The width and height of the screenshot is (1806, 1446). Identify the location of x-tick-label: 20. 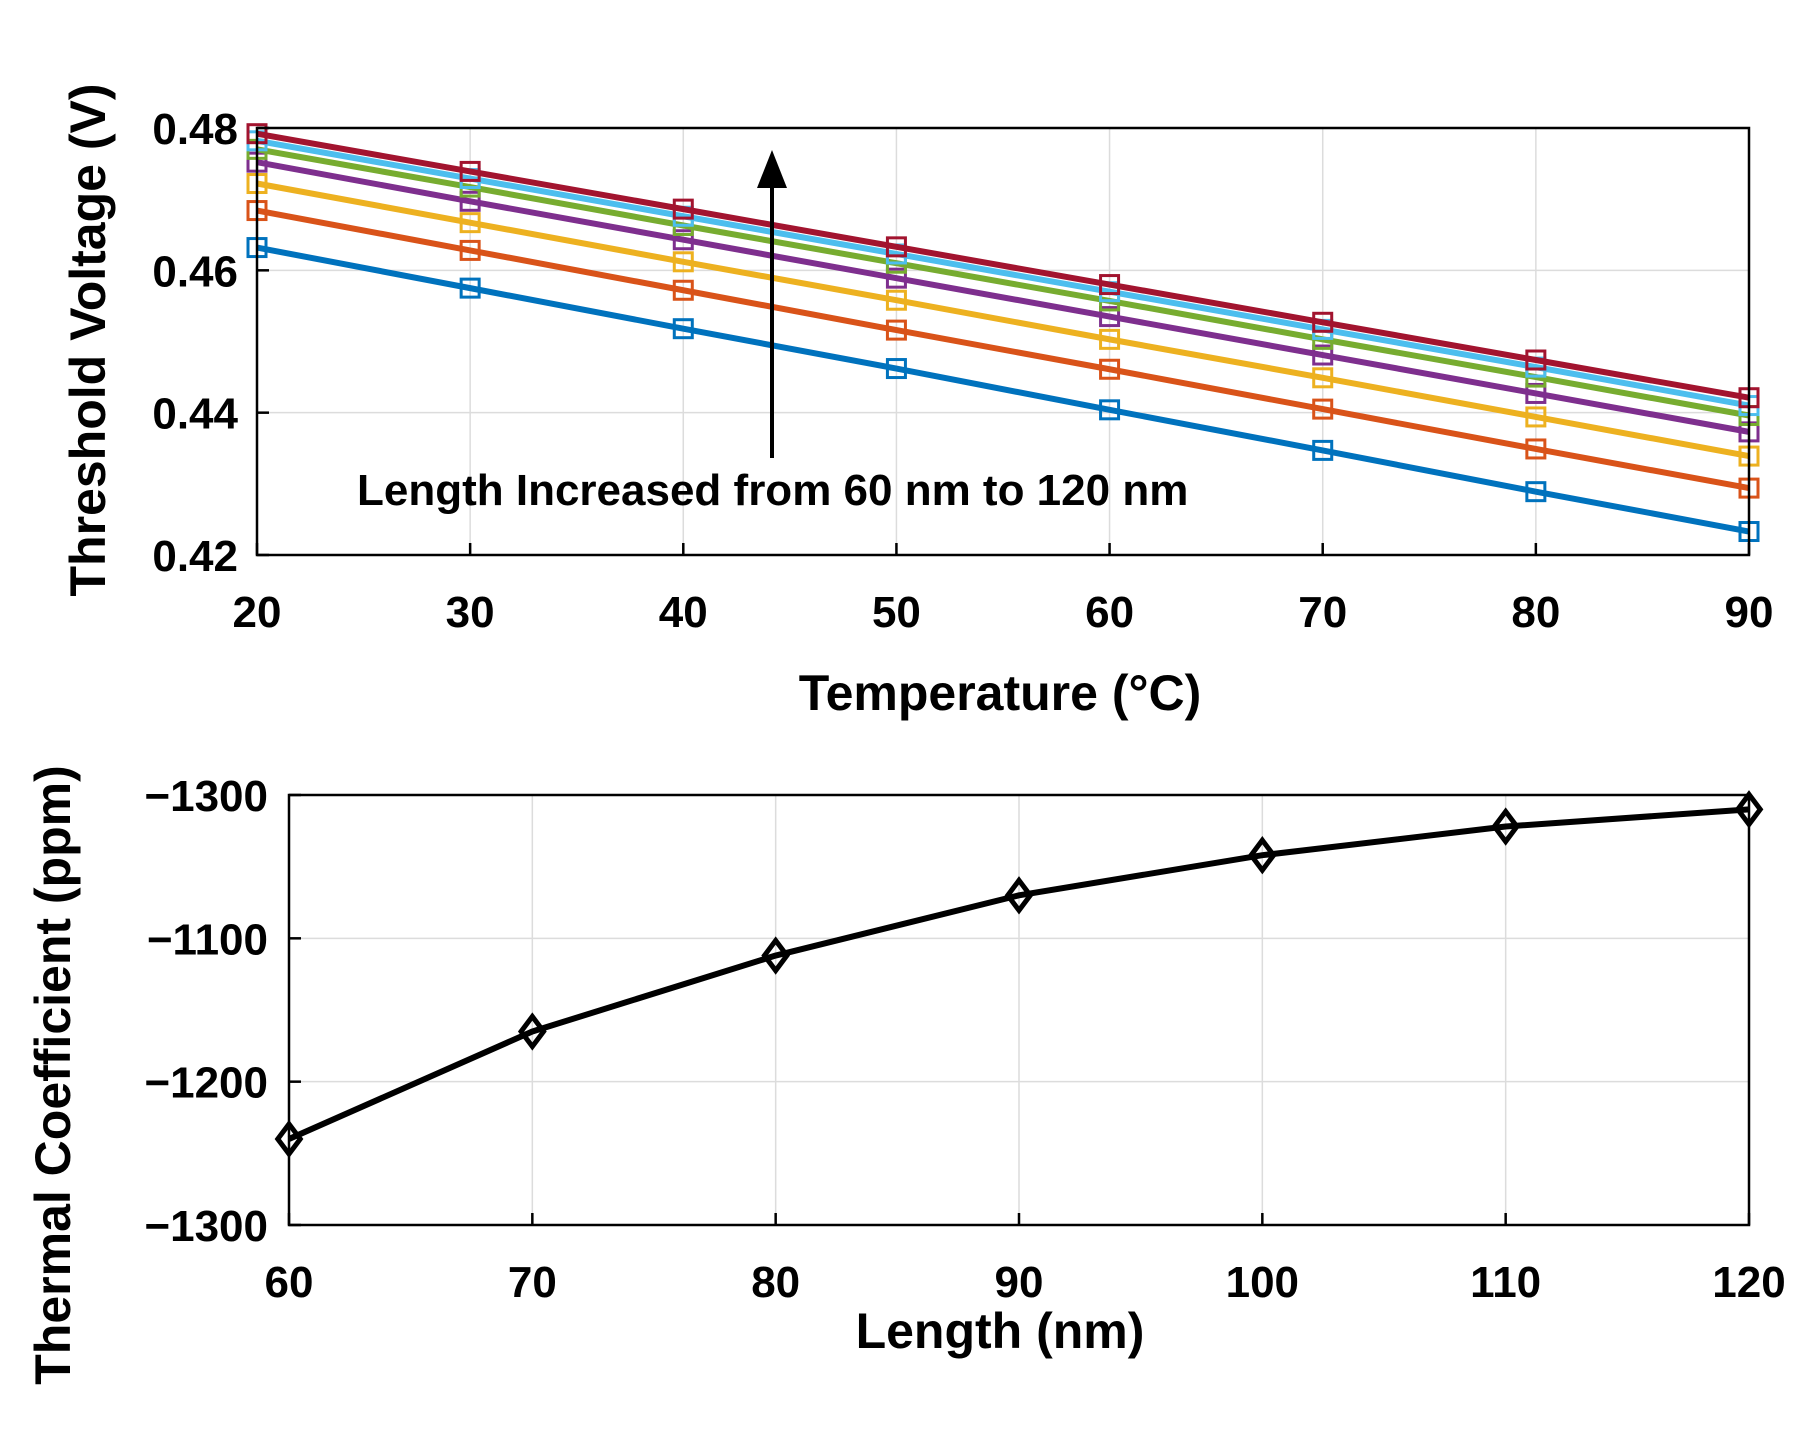
(257, 612).